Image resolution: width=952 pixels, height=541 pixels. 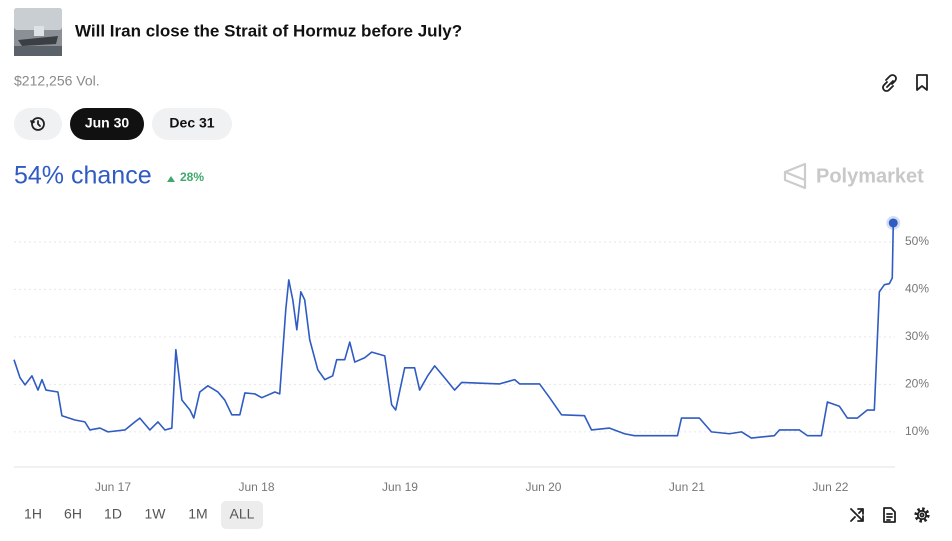 What do you see at coordinates (857, 515) in the screenshot?
I see `shuffle-icon` at bounding box center [857, 515].